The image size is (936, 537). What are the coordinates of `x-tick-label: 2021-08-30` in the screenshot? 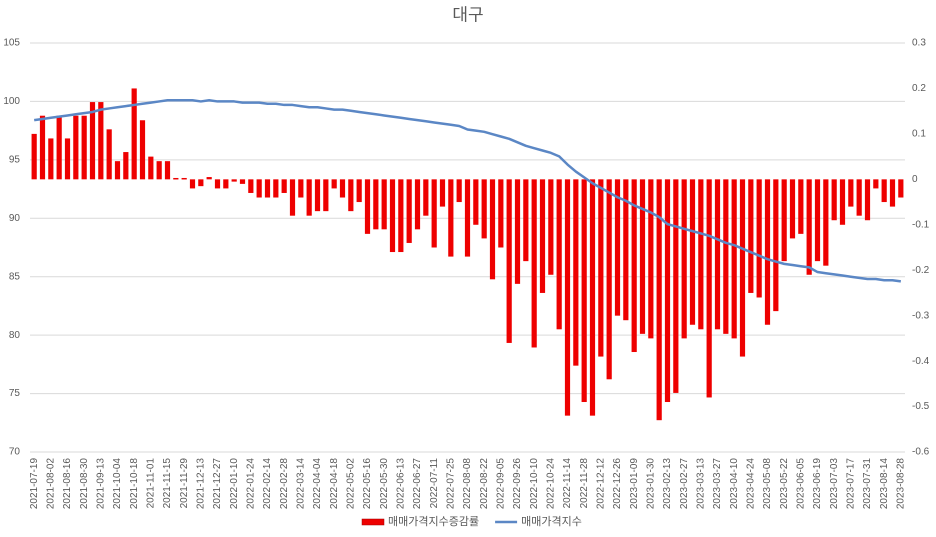 It's located at (84, 484).